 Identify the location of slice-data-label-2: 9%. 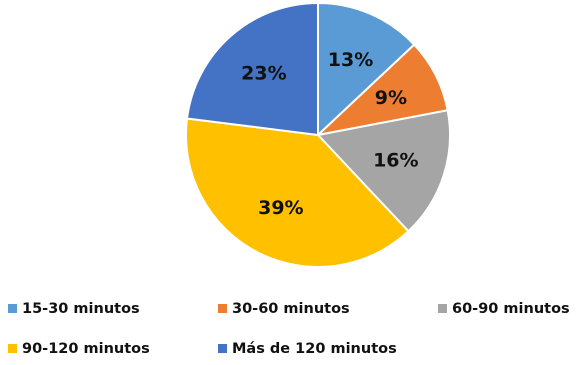
(391, 98).